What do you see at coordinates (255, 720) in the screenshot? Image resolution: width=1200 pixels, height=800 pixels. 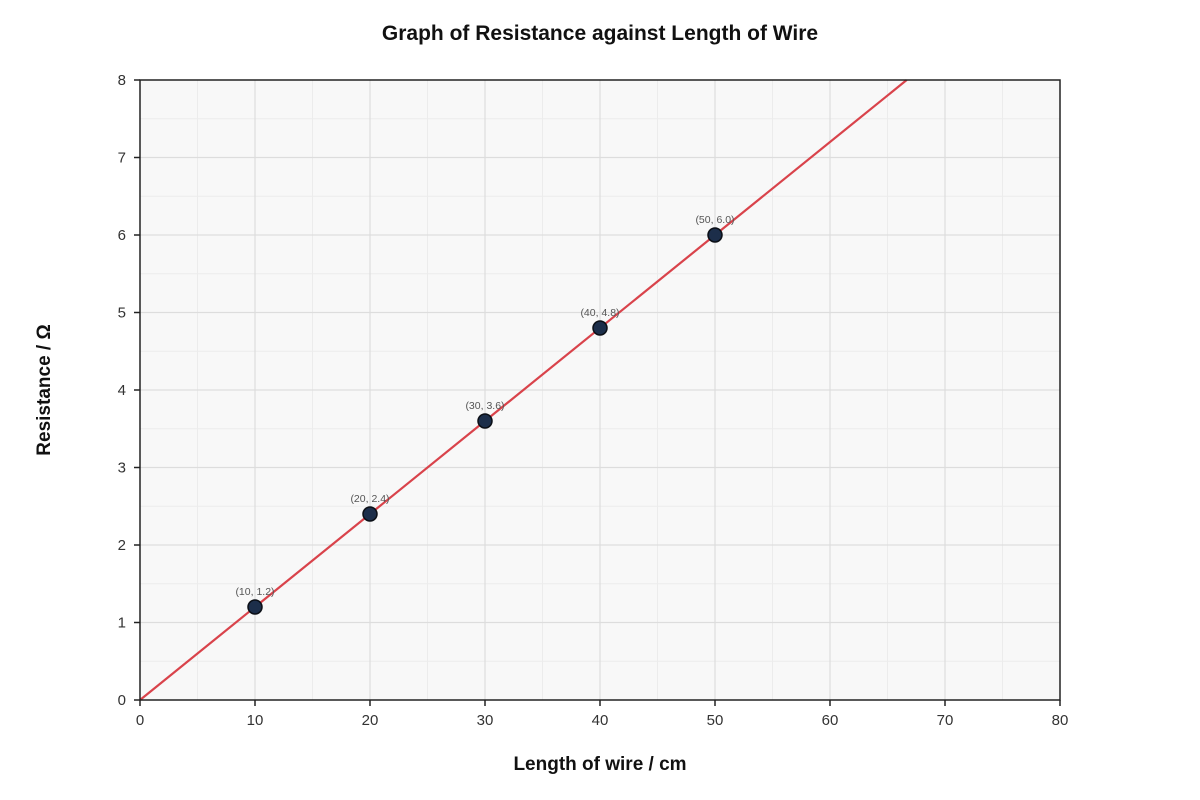 I see `x-tick-label: 10` at bounding box center [255, 720].